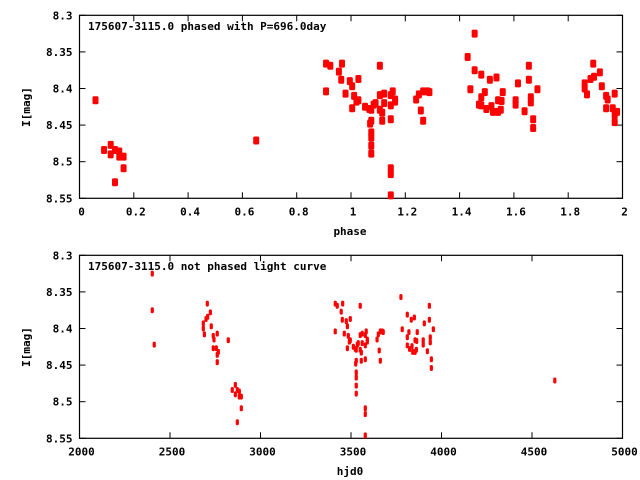 This screenshot has height=480, width=640. Describe the element at coordinates (353, 211) in the screenshot. I see `phased-xtick-label: 1` at that location.